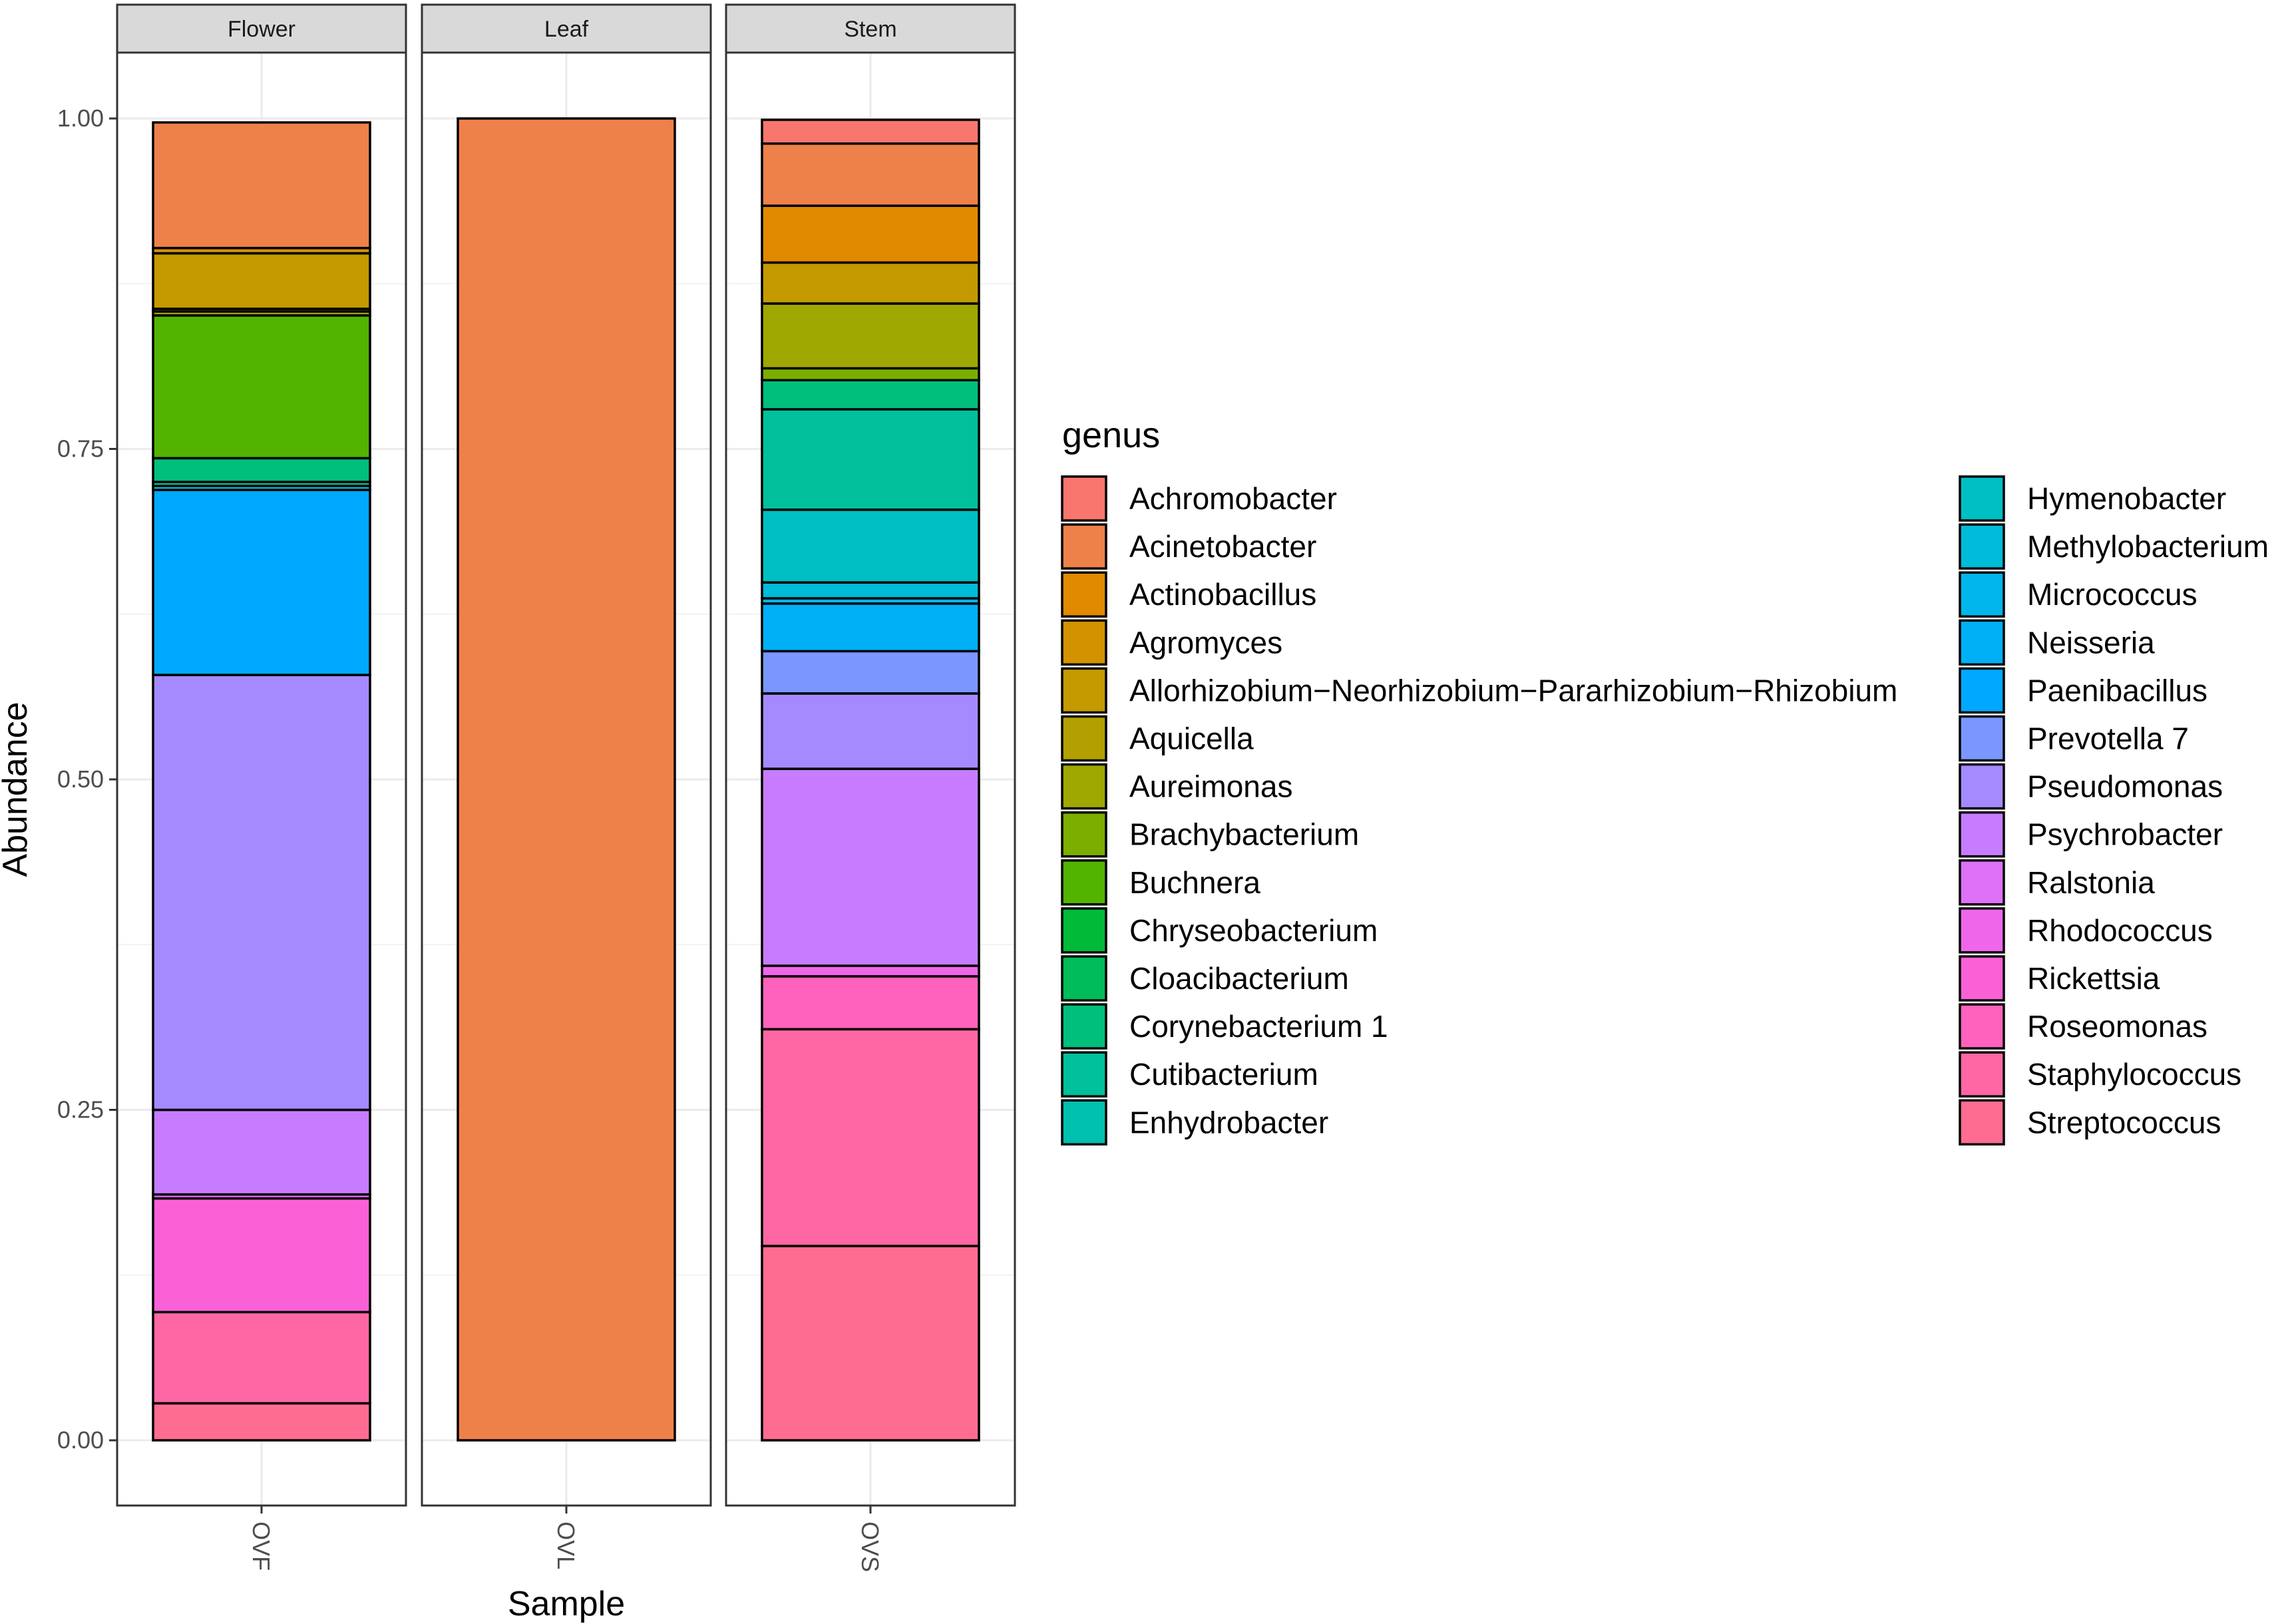  I want to click on legend-label: Cloacibacterium, so click(1239, 979).